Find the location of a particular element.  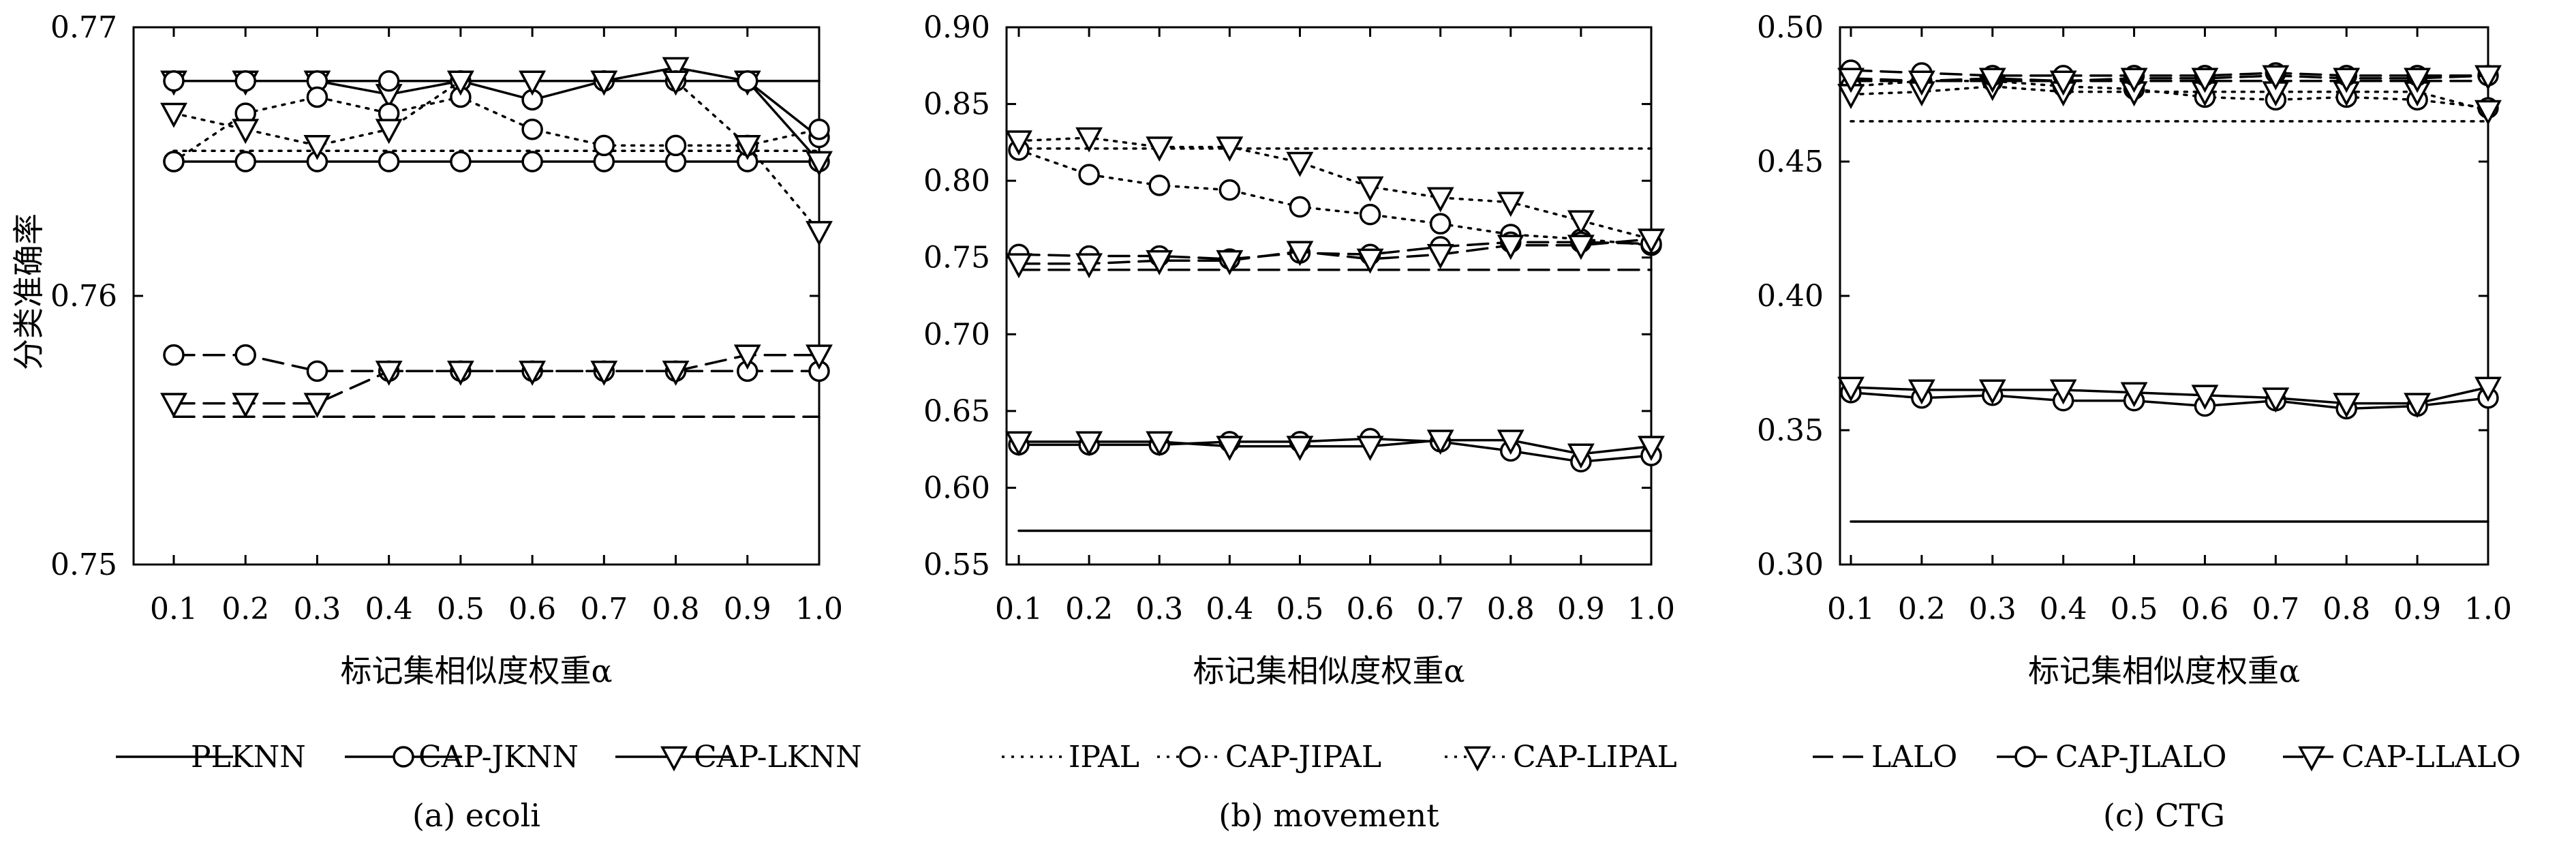

legend-label: CAP-JIPAL is located at coordinates (1303, 757).